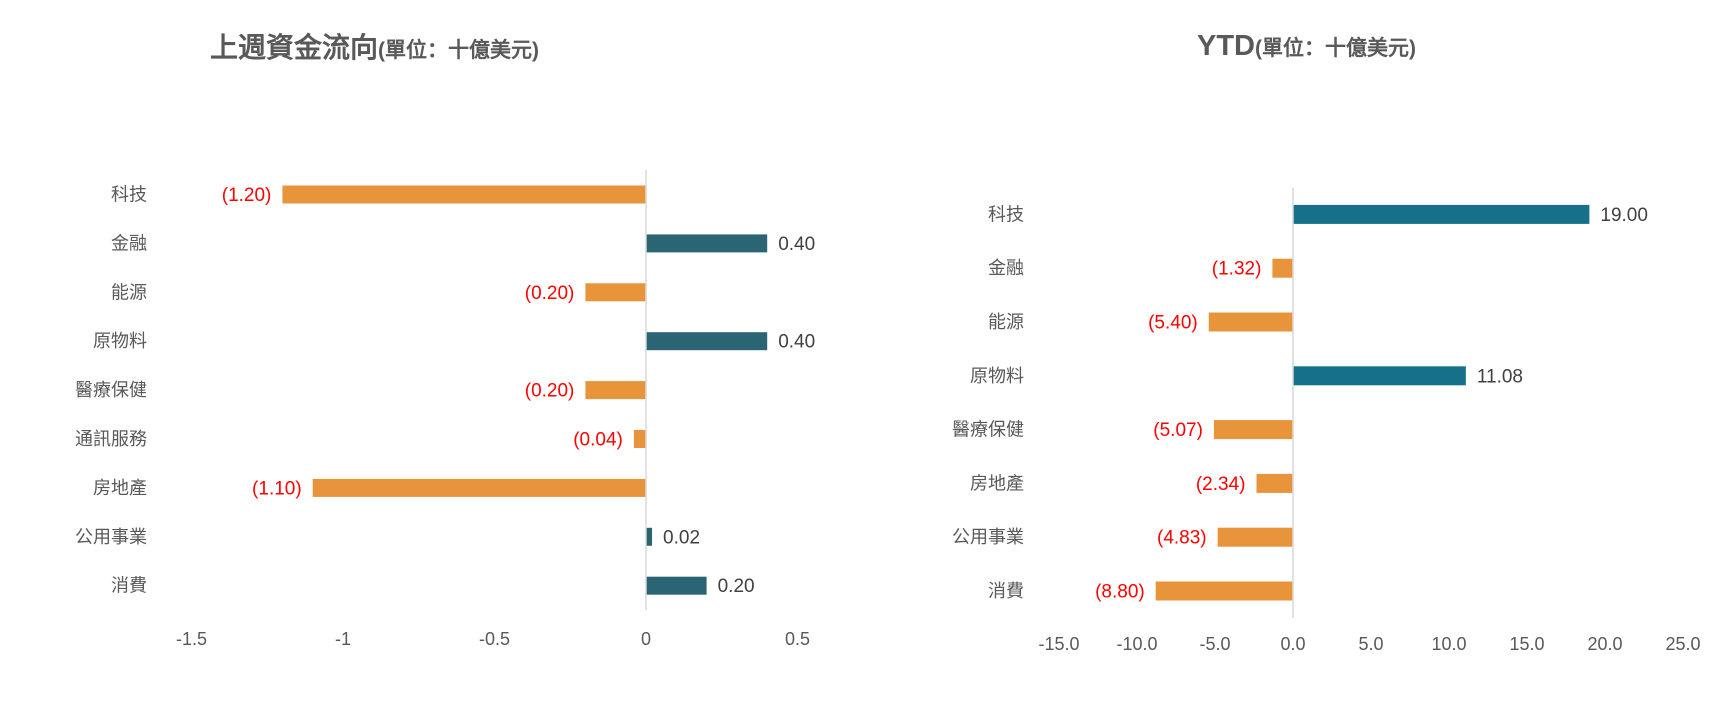 The width and height of the screenshot is (1724, 714). Describe the element at coordinates (1370, 644) in the screenshot. I see `x-tick-label: 5.0` at that location.